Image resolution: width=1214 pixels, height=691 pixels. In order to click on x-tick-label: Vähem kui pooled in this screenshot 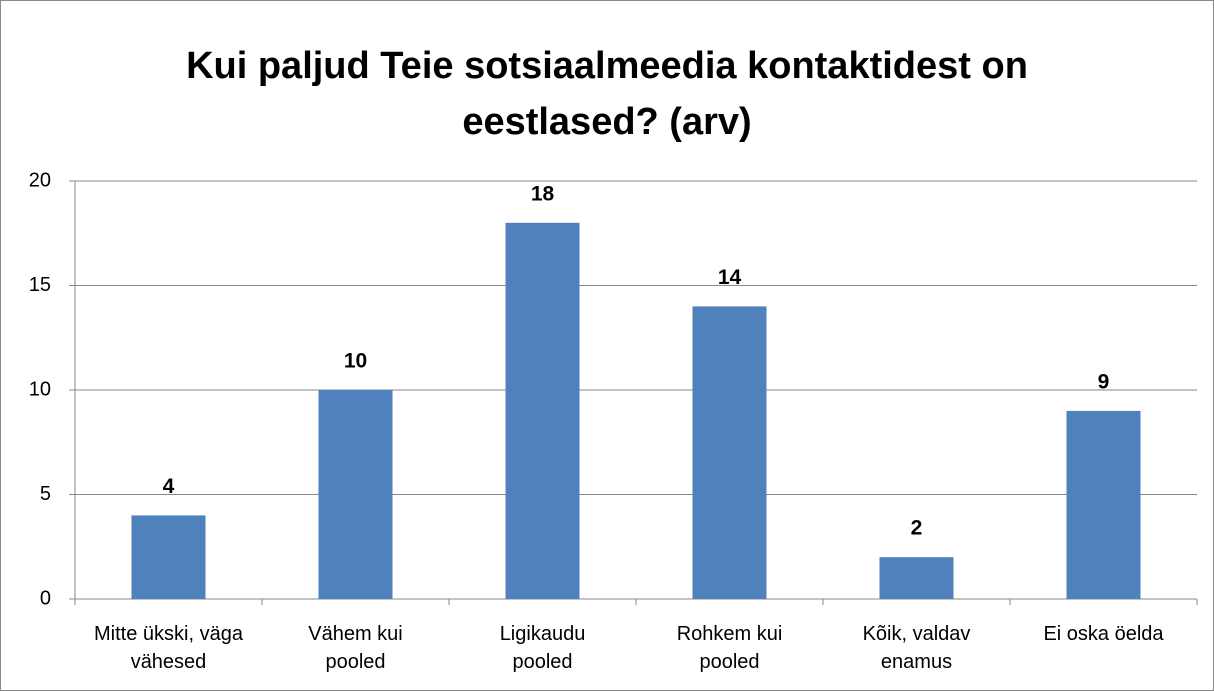, I will do `click(355, 648)`.